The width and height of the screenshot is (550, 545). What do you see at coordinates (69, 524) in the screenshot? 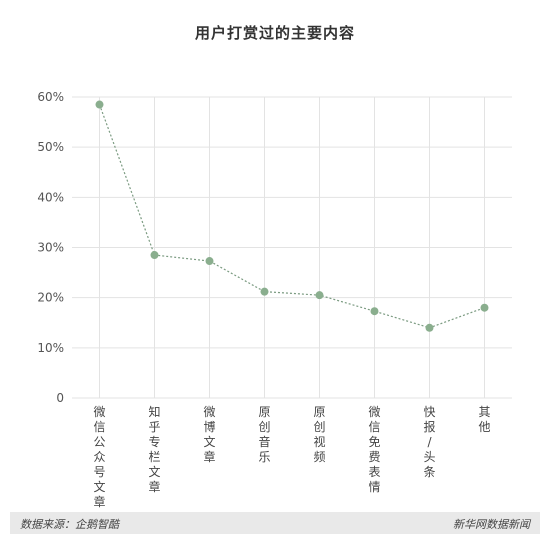
I see `data-source-note: 数据来源：企鹅智酷` at bounding box center [69, 524].